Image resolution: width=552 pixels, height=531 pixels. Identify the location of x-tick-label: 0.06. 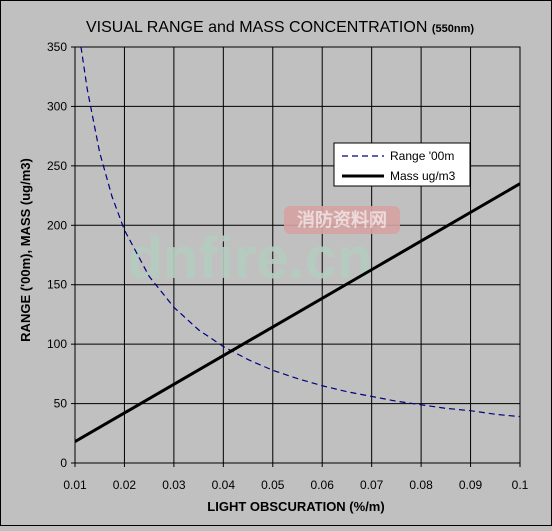
(323, 485).